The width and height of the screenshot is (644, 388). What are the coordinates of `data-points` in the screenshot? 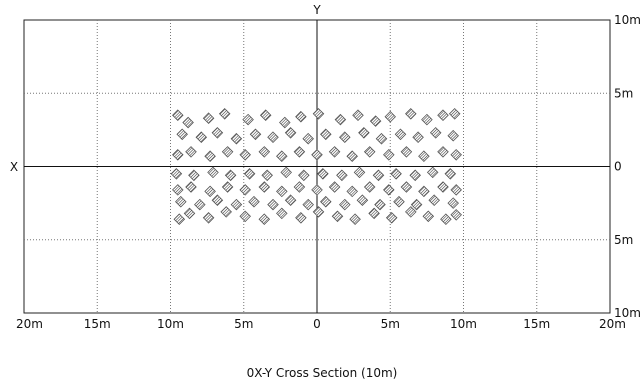 It's located at (316, 166).